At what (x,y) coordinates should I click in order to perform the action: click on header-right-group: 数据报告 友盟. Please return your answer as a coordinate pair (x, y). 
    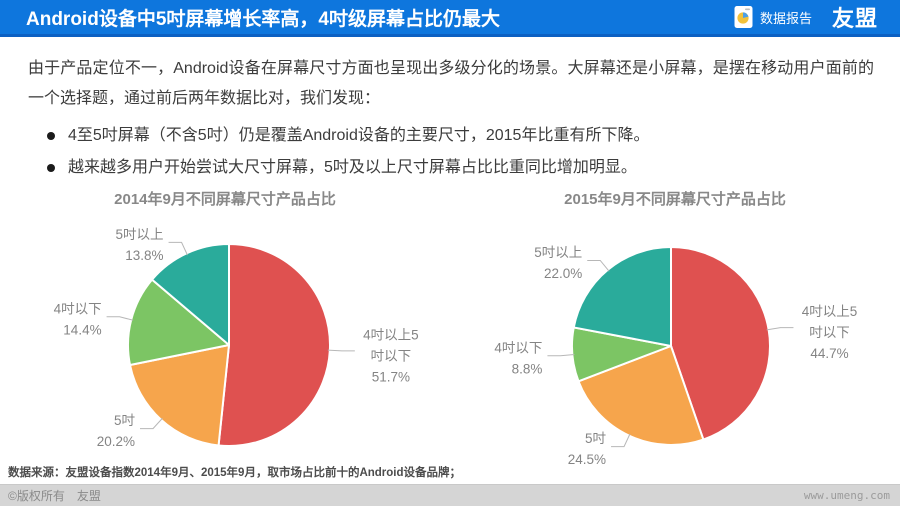
    Looking at the image, I should click on (806, 17).